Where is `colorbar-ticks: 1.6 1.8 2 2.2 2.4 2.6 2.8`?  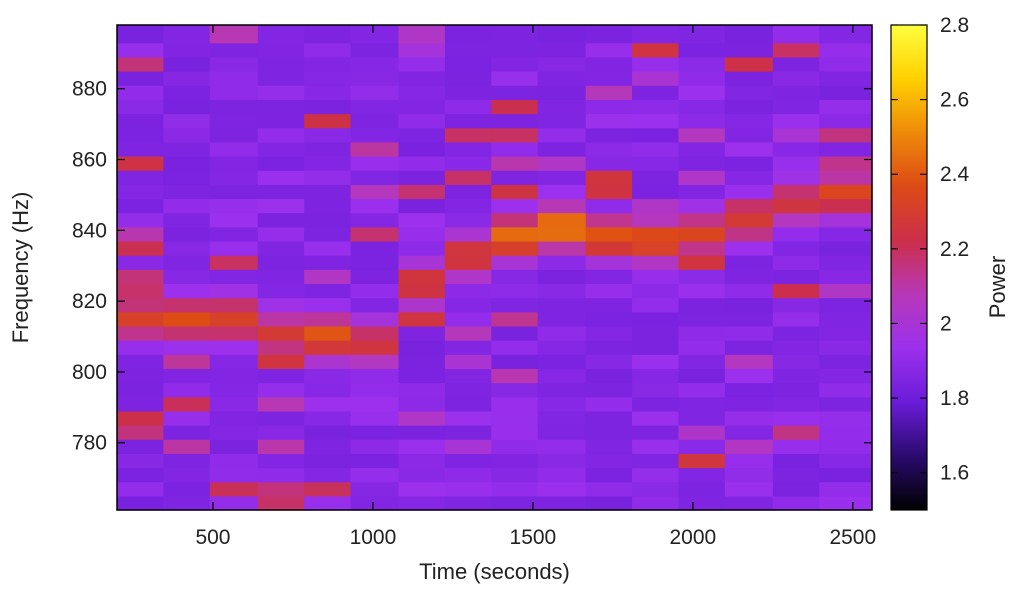 colorbar-ticks: 1.6 1.8 2 2.2 2.4 2.6 2.8 is located at coordinates (930, 249).